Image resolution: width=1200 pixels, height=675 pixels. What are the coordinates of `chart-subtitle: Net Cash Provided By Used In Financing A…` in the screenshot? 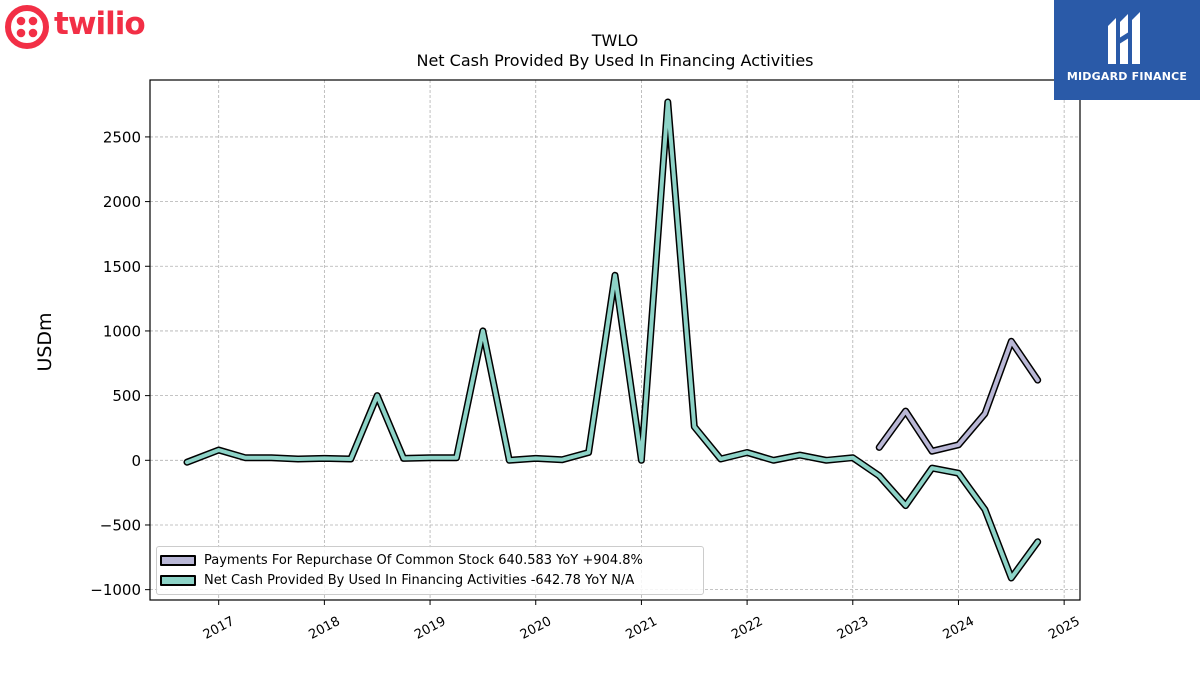 It's located at (615, 60).